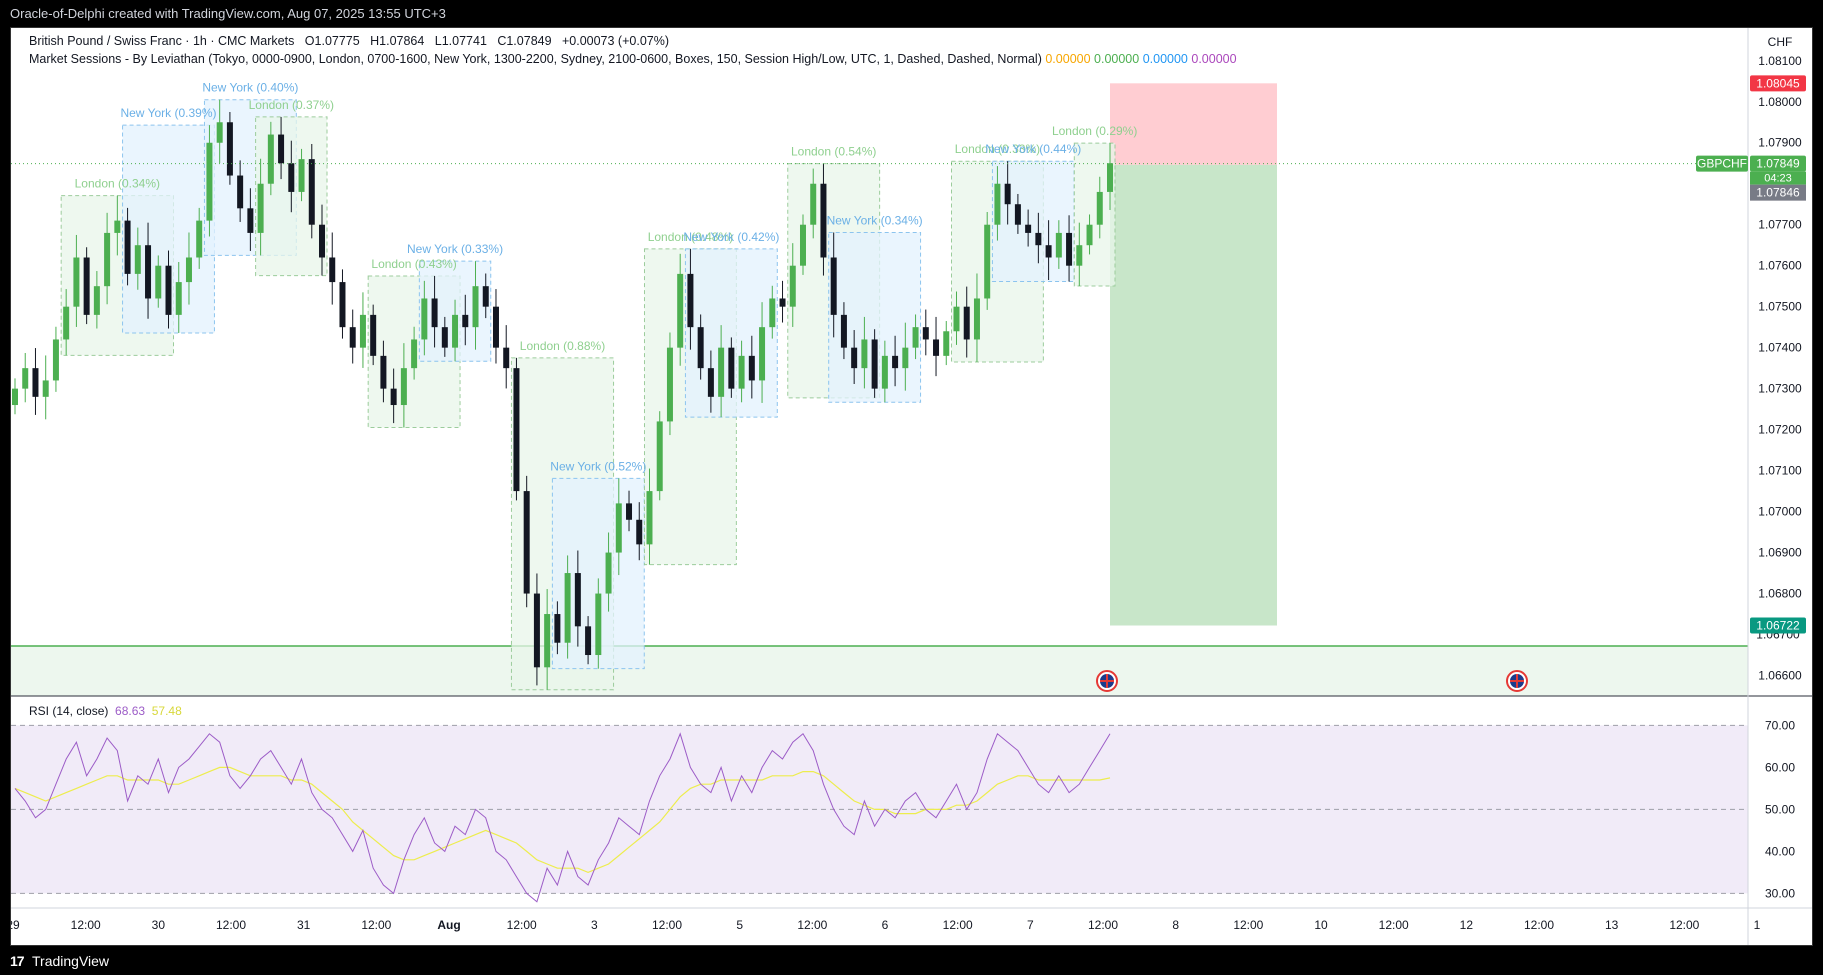  Describe the element at coordinates (1167, 59) in the screenshot. I see `indicator-value: 0.00000` at that location.